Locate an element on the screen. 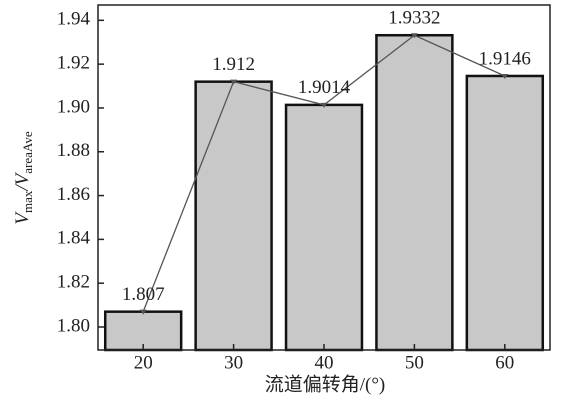 This screenshot has height=405, width=562. x-tick-label: 60 is located at coordinates (504, 362).